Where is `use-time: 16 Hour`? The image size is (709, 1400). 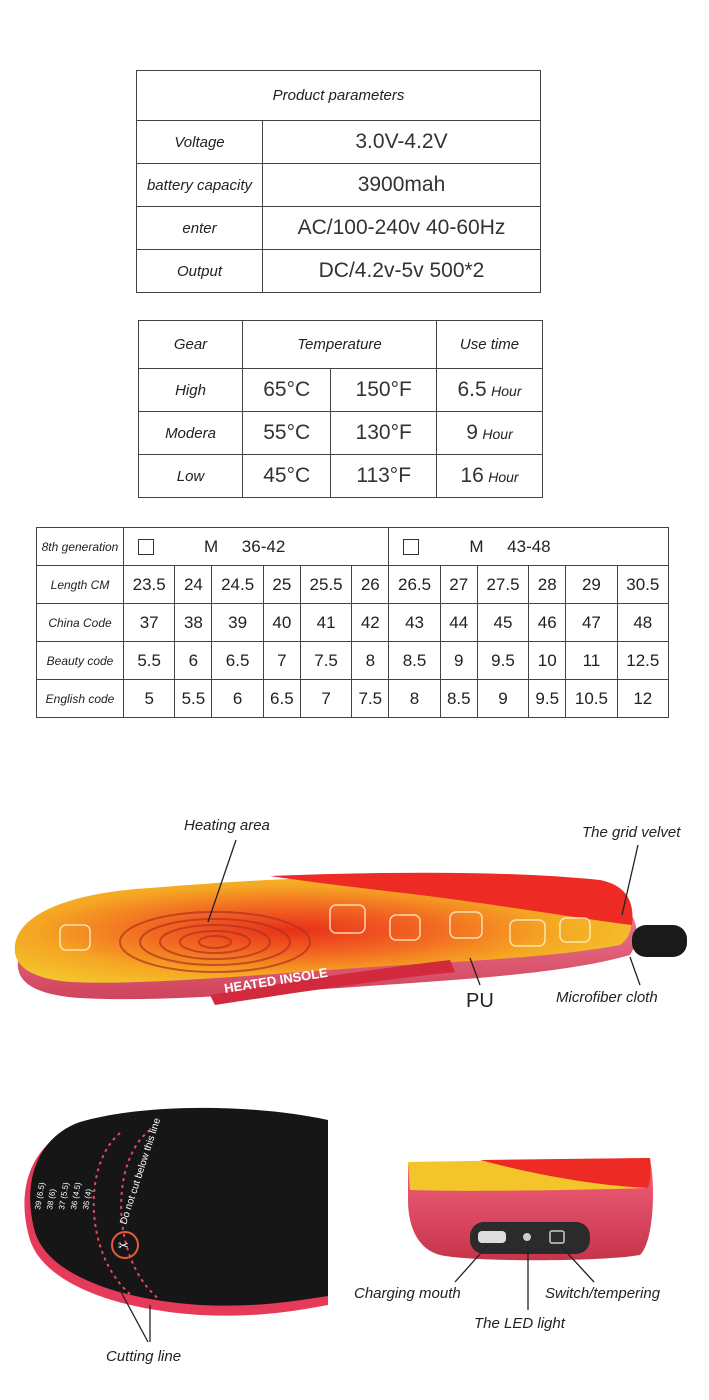 use-time: 16 Hour is located at coordinates (489, 476).